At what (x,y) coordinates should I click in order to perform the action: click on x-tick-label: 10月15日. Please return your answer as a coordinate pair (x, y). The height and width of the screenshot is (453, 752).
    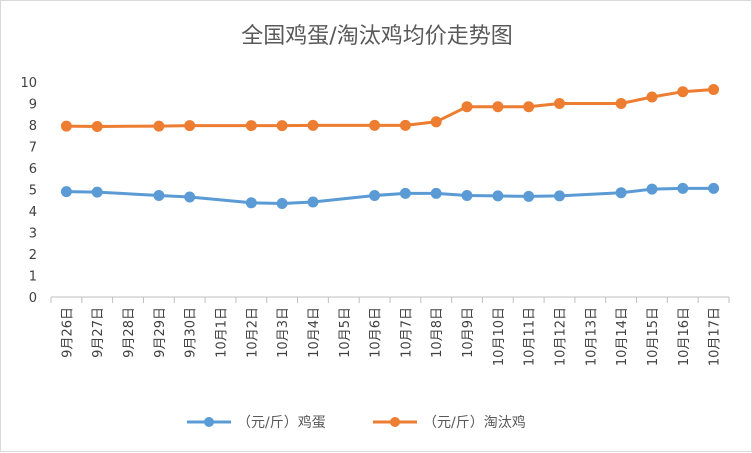
    Looking at the image, I should click on (653, 336).